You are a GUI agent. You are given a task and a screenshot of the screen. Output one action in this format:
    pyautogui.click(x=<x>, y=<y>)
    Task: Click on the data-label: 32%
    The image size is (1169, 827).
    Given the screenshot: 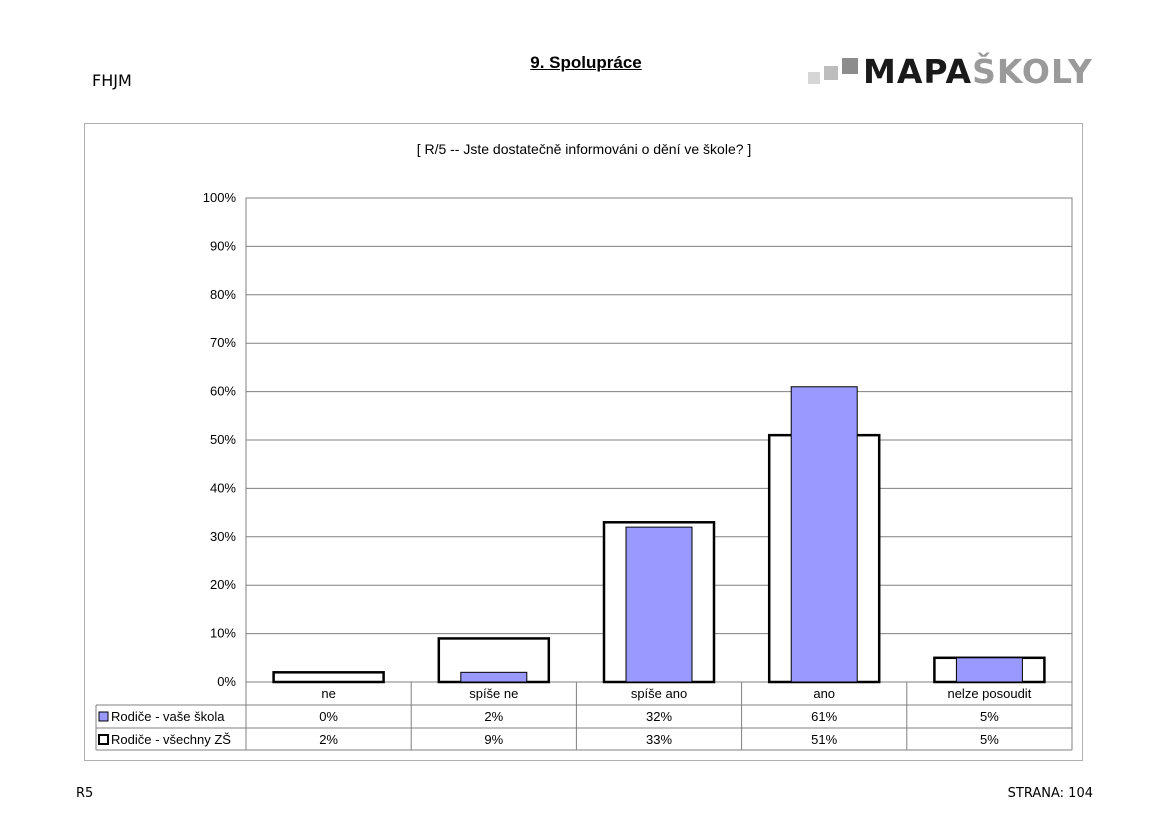 What is the action you would take?
    pyautogui.click(x=659, y=716)
    